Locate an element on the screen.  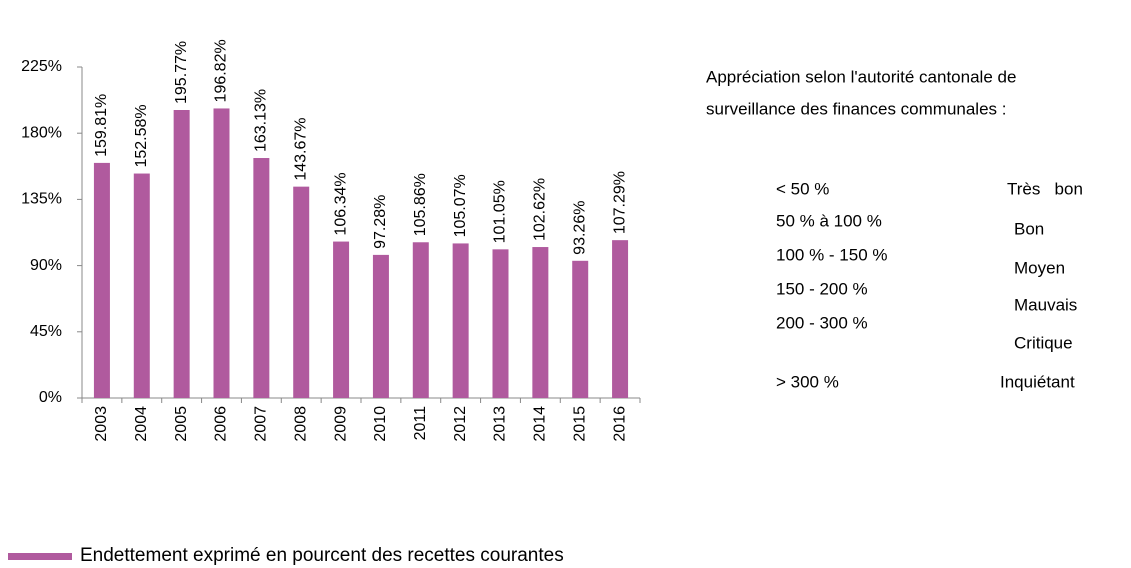
data-label: 105.86% is located at coordinates (420, 204).